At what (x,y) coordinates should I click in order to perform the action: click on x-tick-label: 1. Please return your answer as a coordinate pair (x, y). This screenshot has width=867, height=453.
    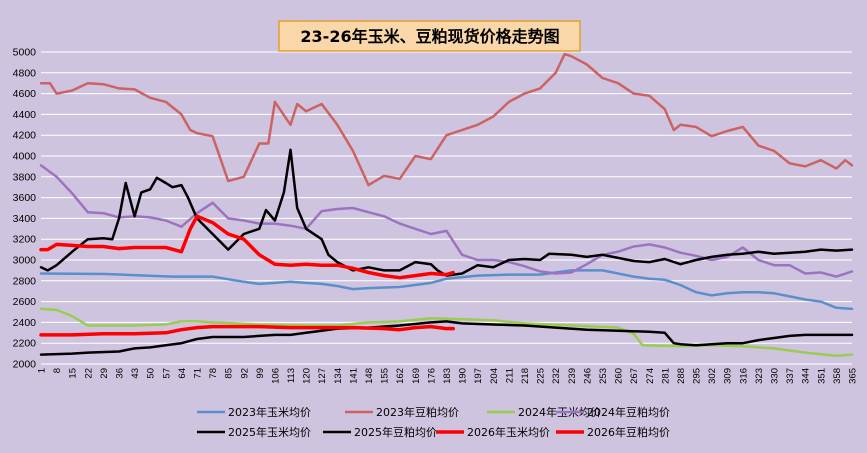
    Looking at the image, I should click on (42, 370).